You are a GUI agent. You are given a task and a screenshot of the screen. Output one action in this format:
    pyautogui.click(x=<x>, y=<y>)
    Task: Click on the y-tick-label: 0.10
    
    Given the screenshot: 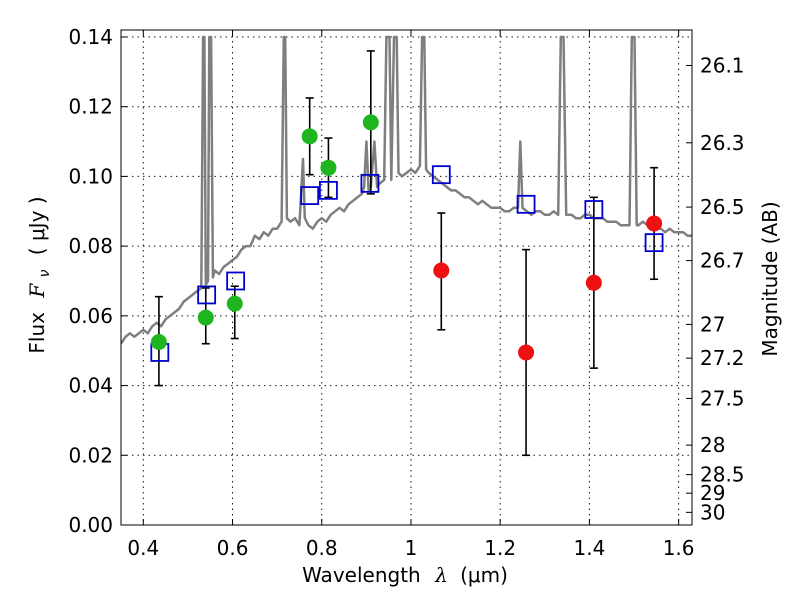 What is the action you would take?
    pyautogui.click(x=90, y=176)
    